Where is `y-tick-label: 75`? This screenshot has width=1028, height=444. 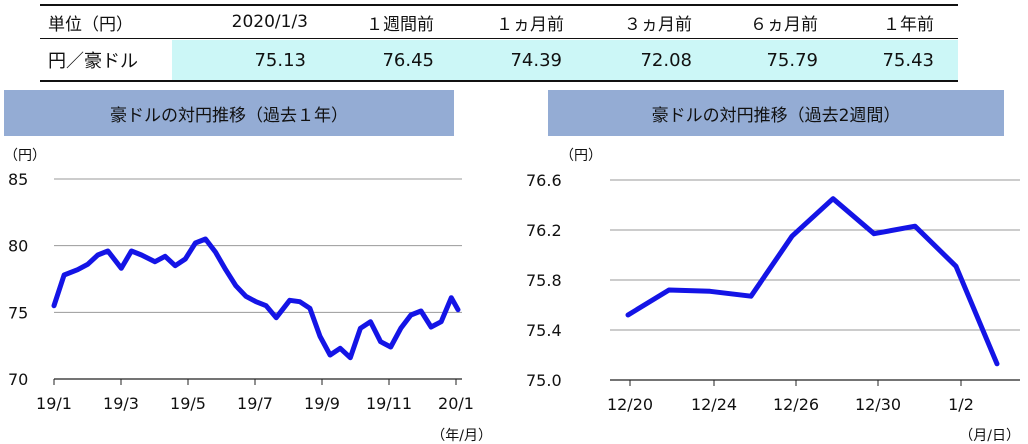 y-tick-label: 75 is located at coordinates (18, 312).